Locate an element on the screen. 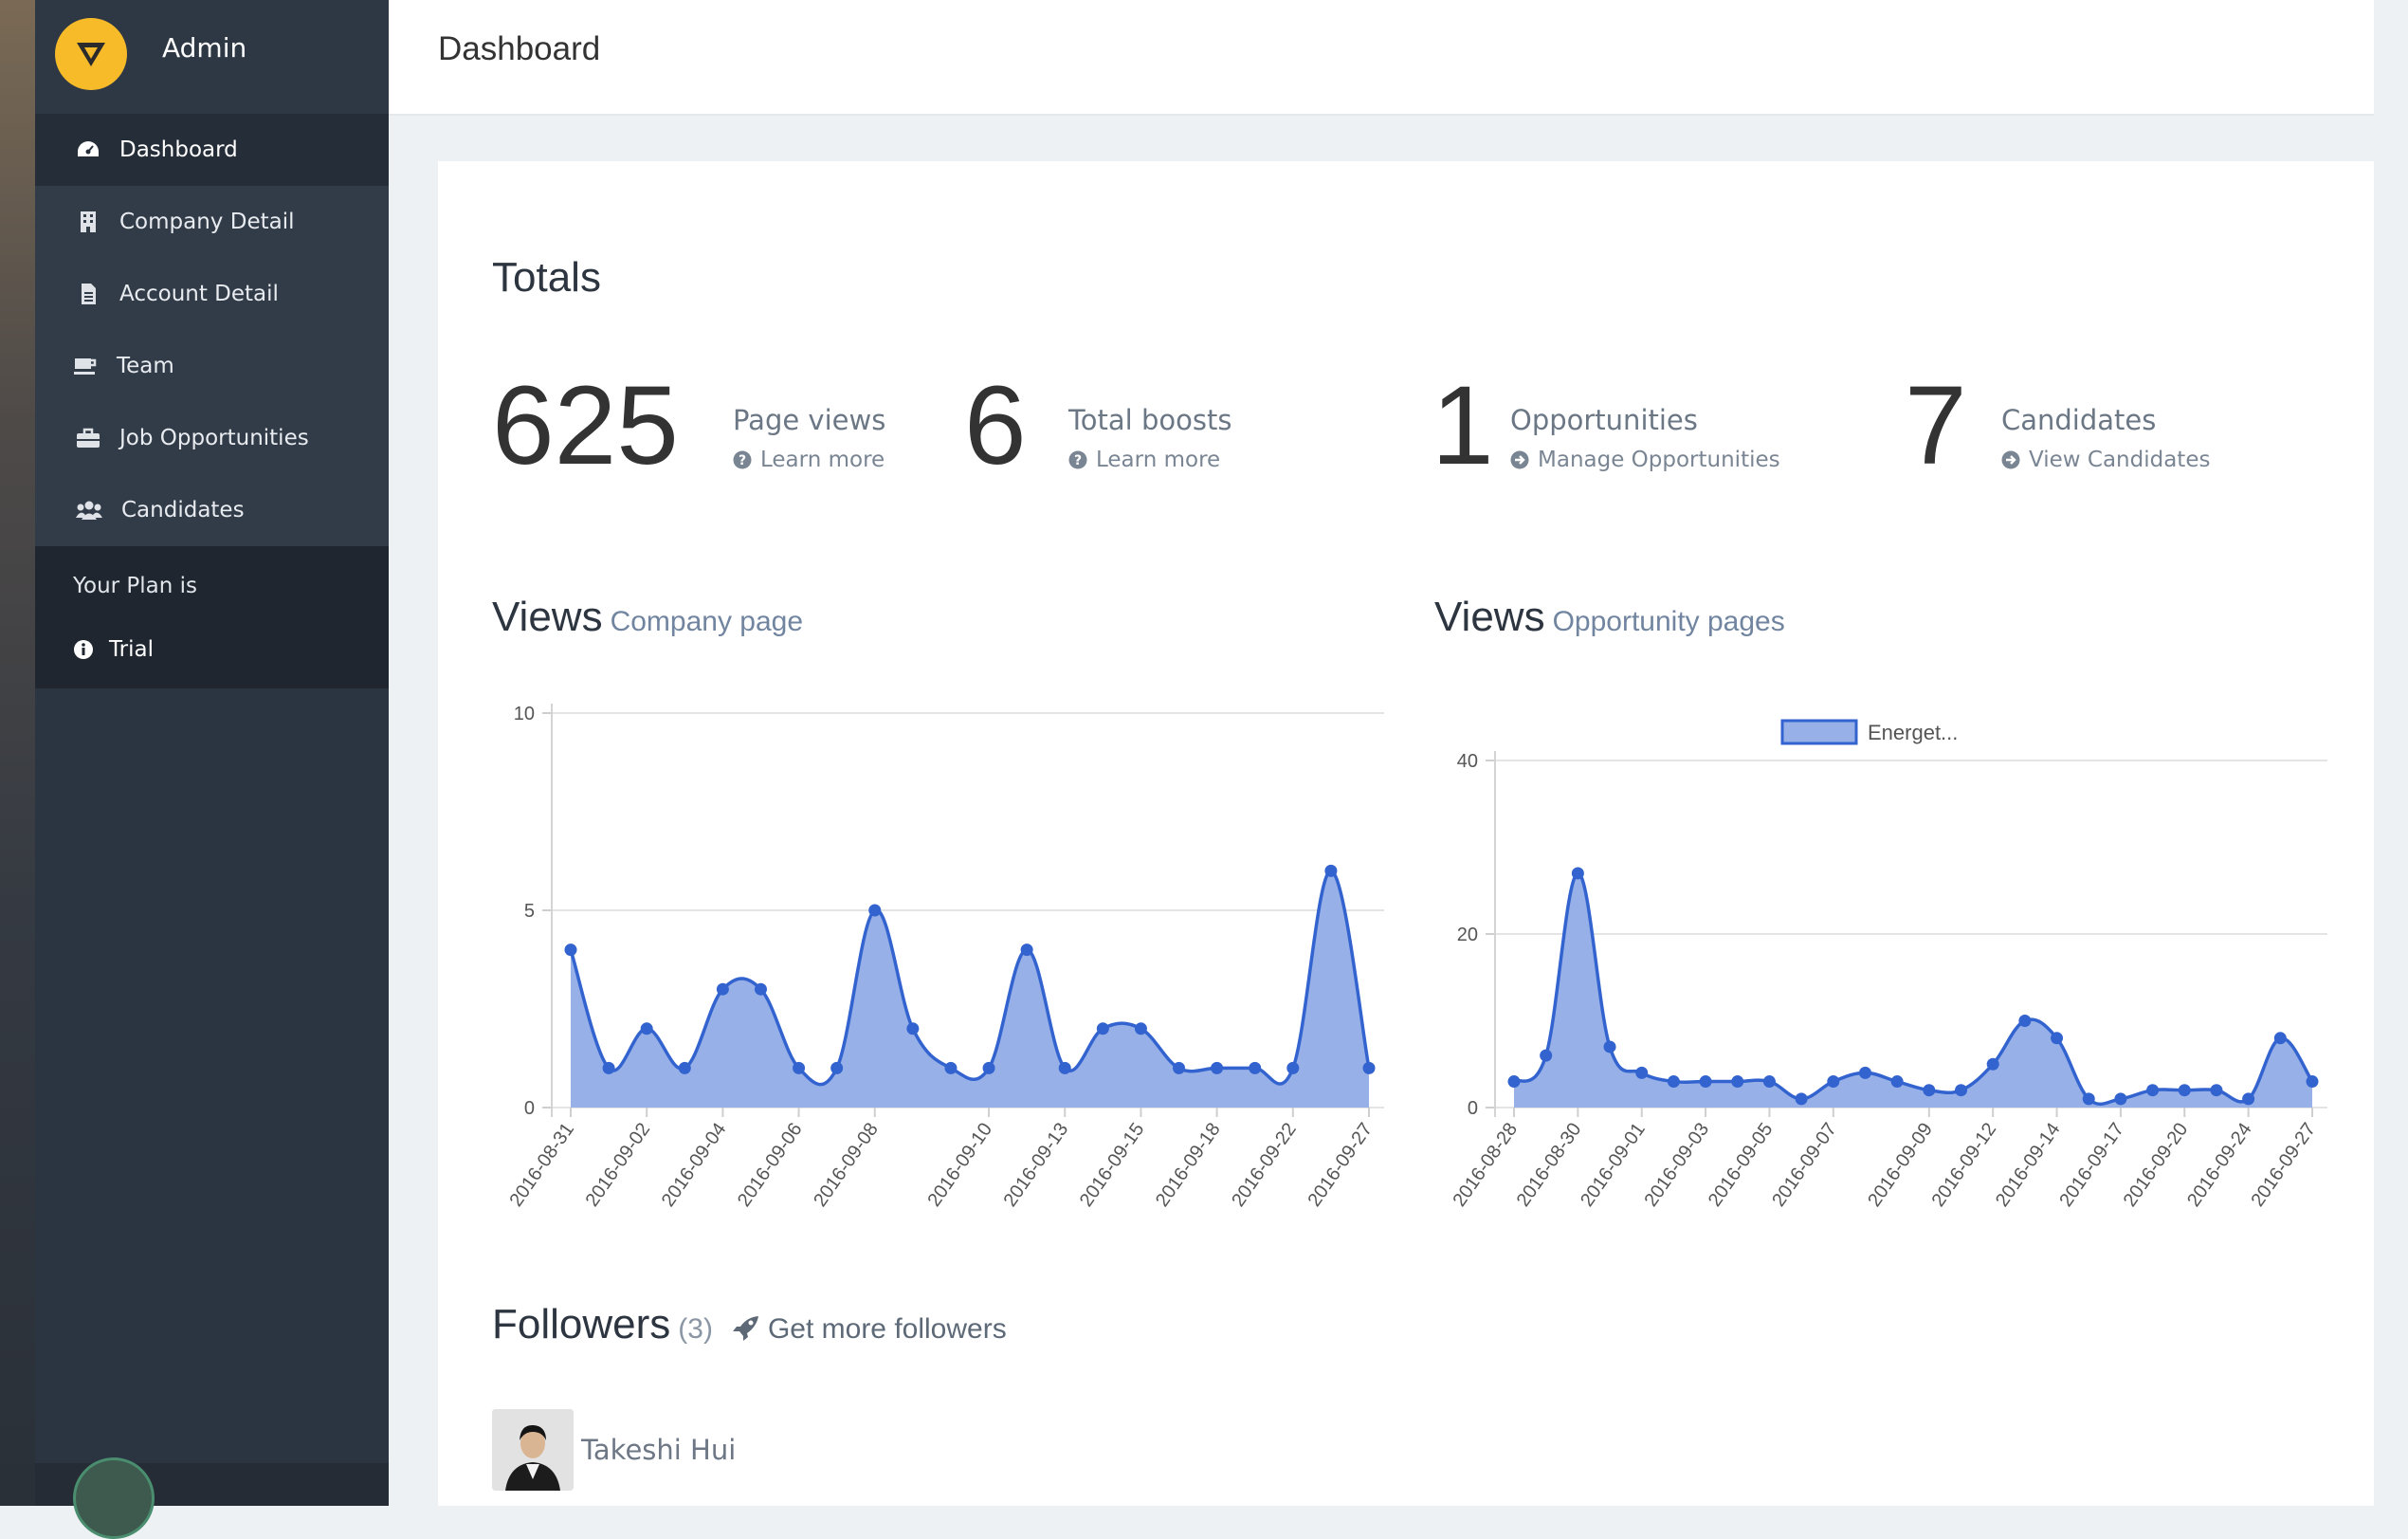 This screenshot has height=1539, width=2408. get-more-followers-link: Get more followers is located at coordinates (869, 1329).